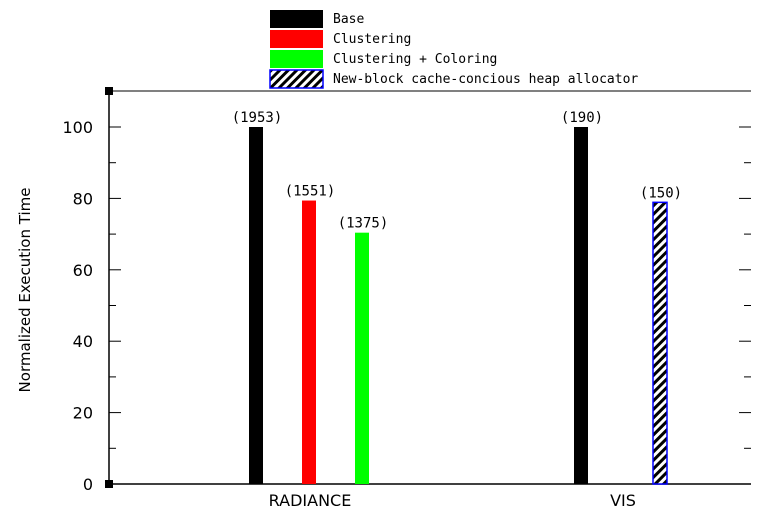 Image resolution: width=759 pixels, height=510 pixels. I want to click on legend-label: Clustering + Coloring, so click(415, 59).